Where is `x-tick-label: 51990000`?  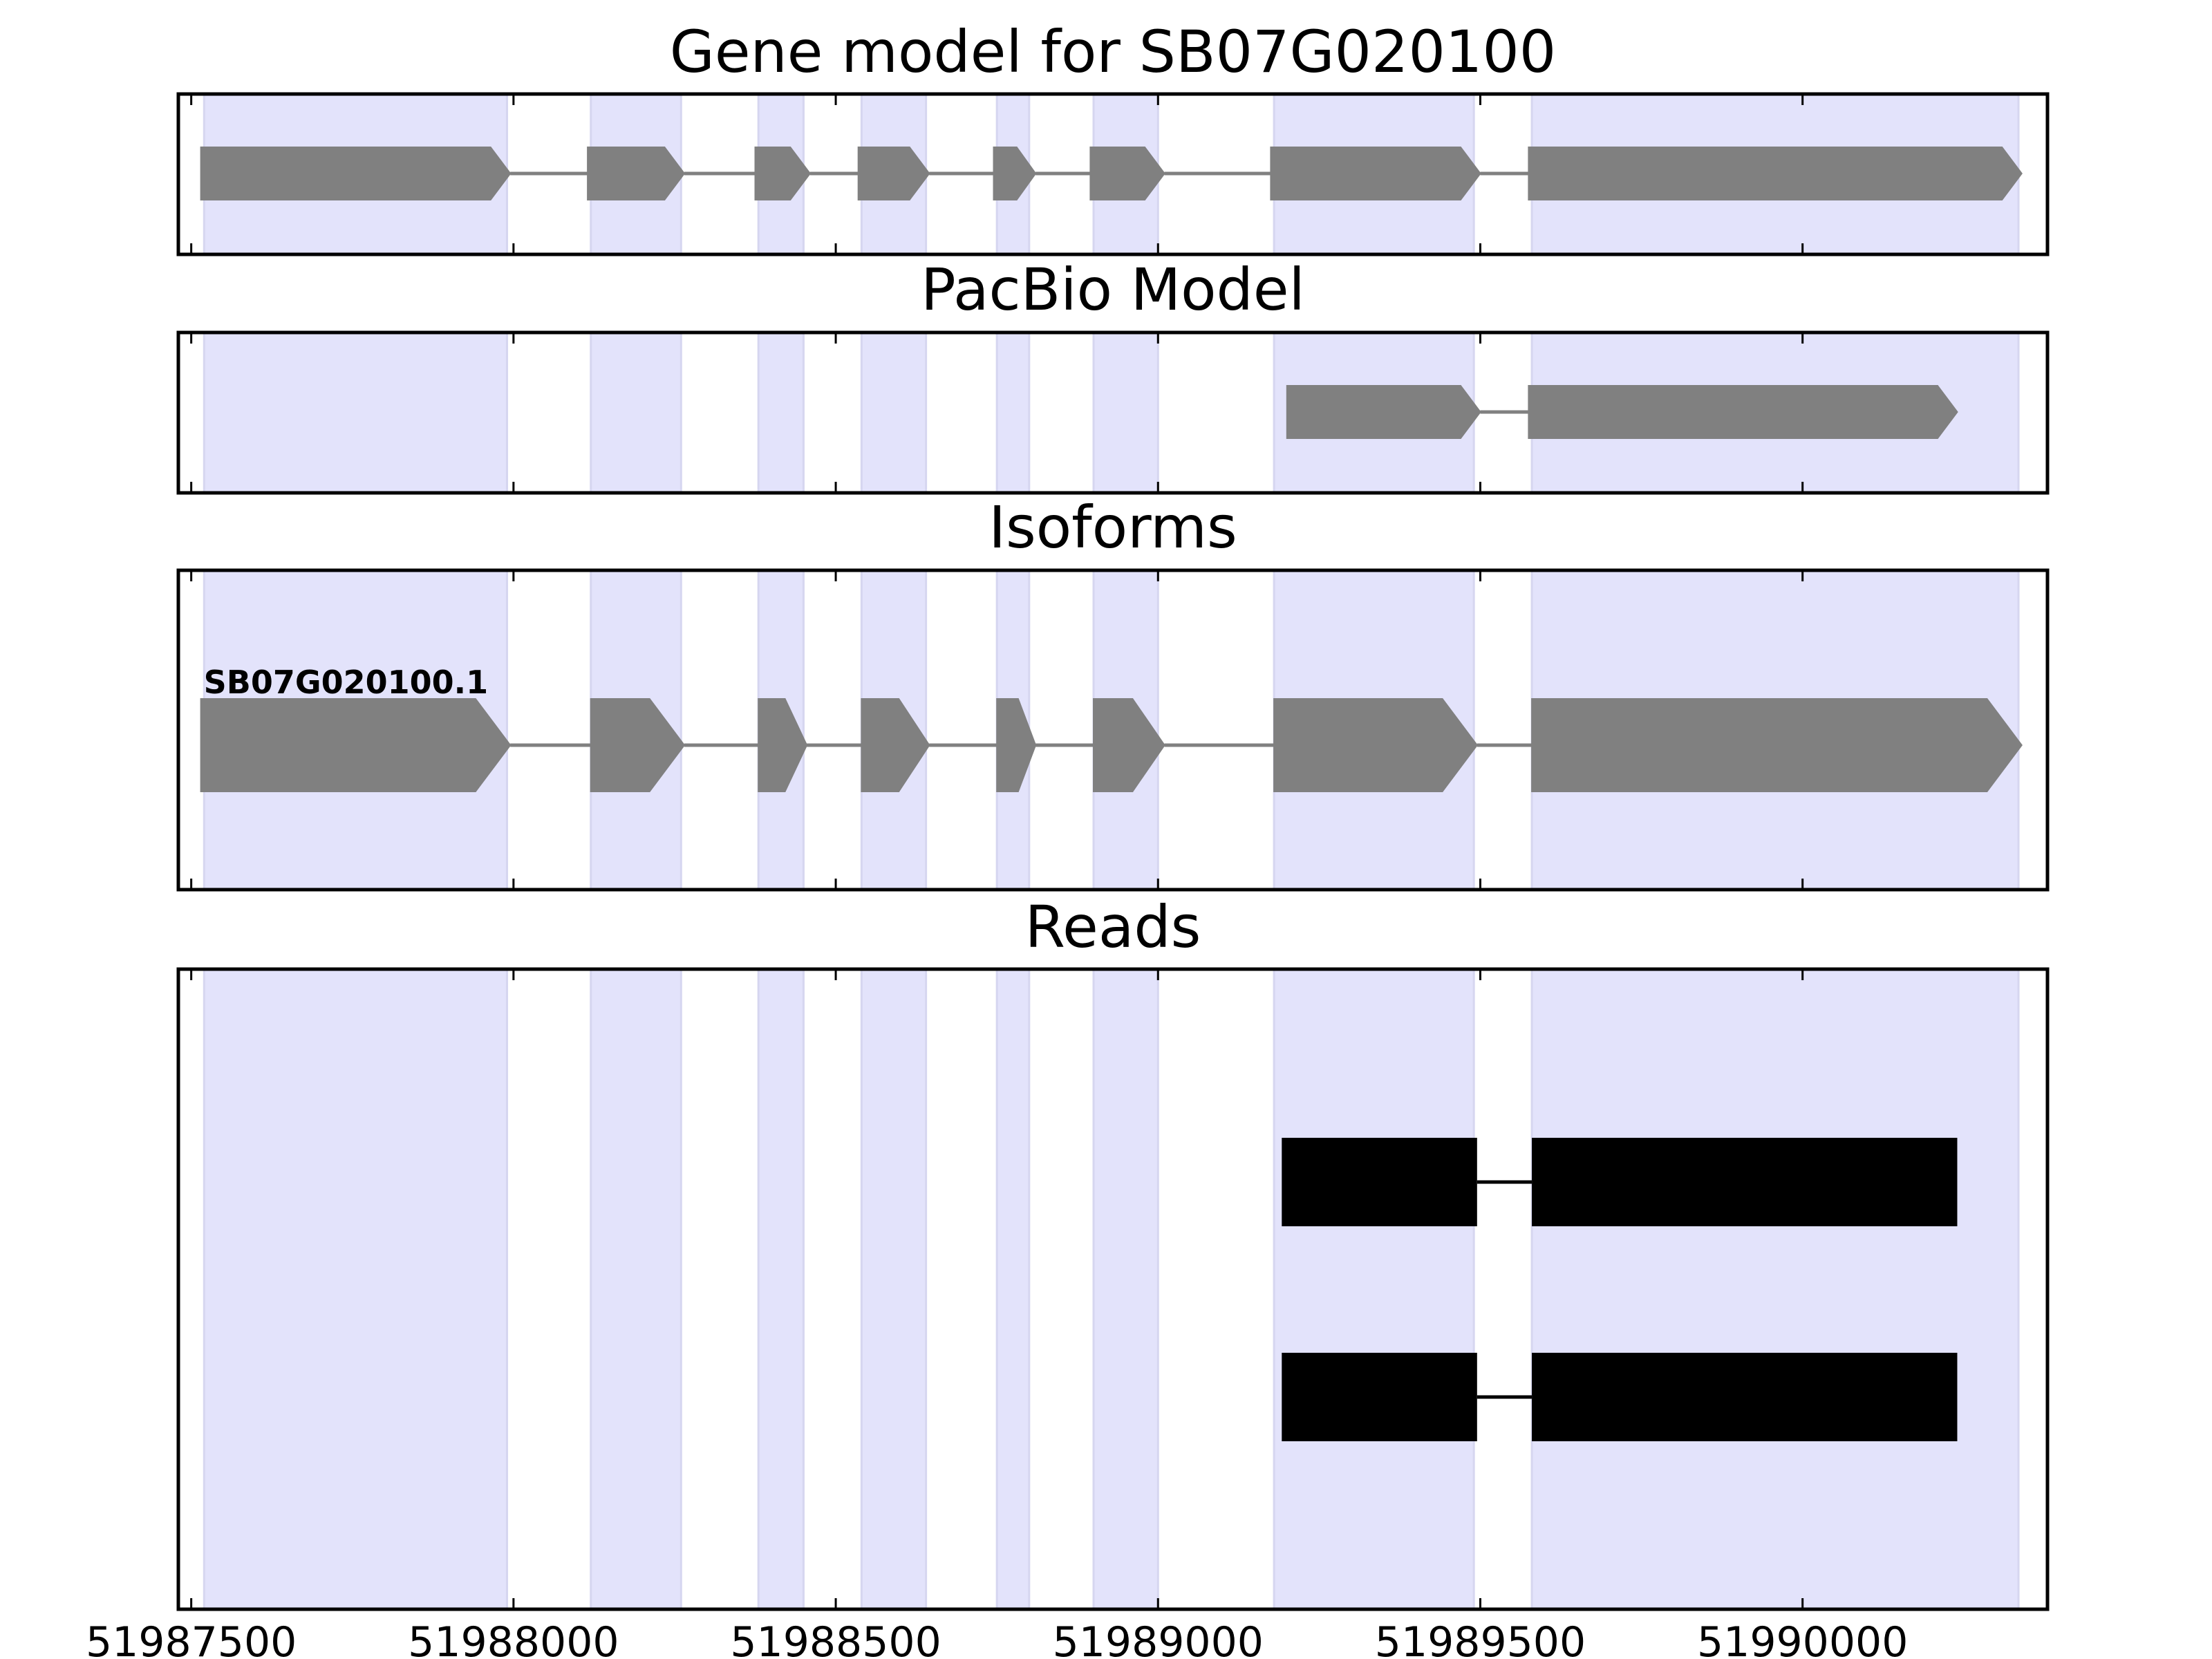 x-tick-label: 51990000 is located at coordinates (1802, 1638).